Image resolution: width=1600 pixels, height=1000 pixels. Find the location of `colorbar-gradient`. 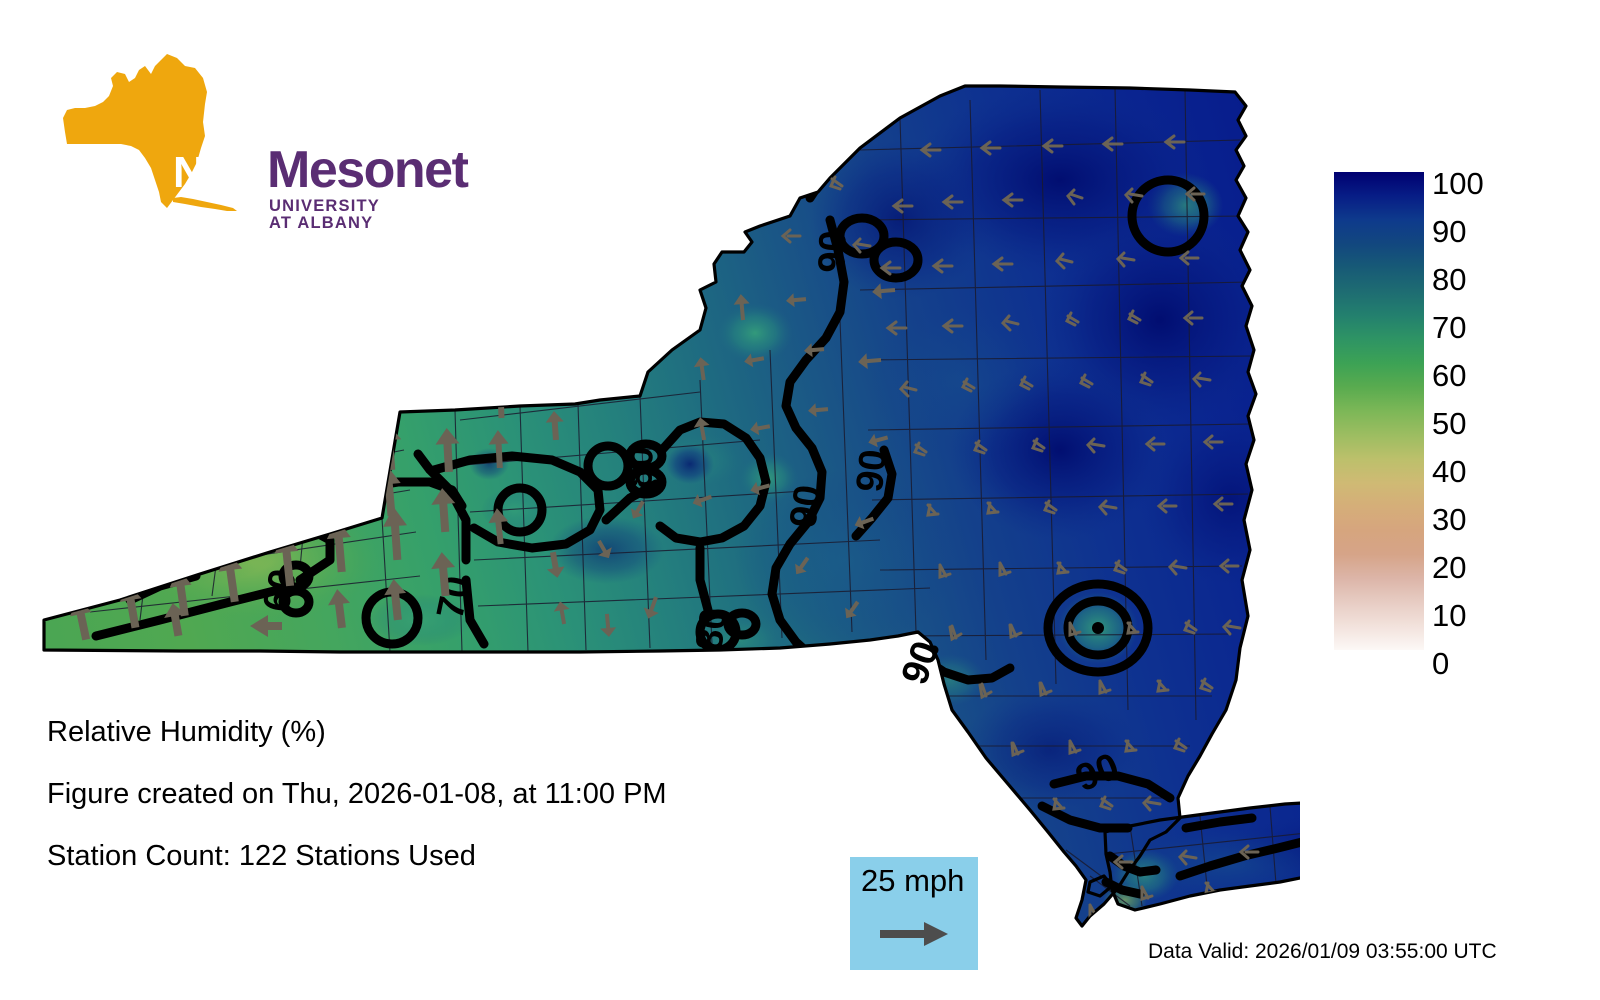

colorbar-gradient is located at coordinates (1379, 411).